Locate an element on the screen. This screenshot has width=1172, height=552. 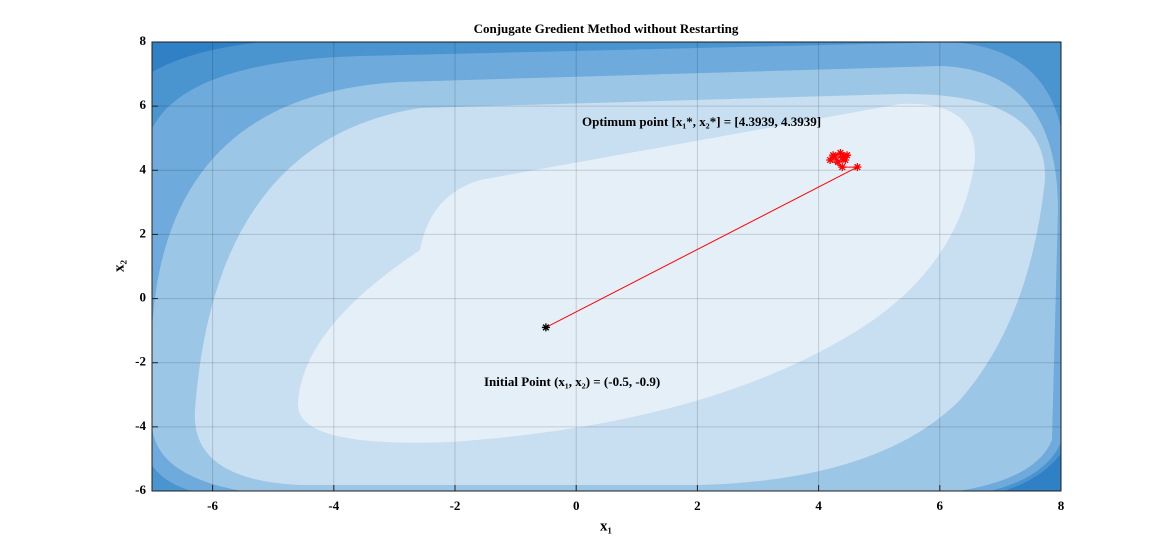
y-tick-label: 2 is located at coordinates (143, 232).